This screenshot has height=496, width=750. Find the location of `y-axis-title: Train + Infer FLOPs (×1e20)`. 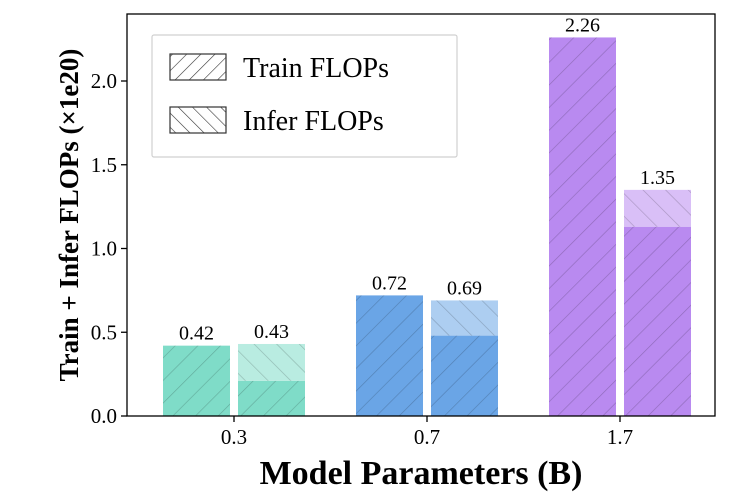

y-axis-title: Train + Infer FLOPs (×1e20) is located at coordinates (69, 215).